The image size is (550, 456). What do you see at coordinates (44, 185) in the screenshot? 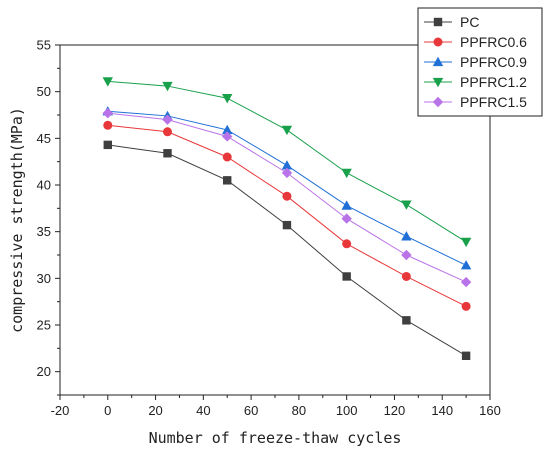
I see `y-tick-label: 40` at bounding box center [44, 185].